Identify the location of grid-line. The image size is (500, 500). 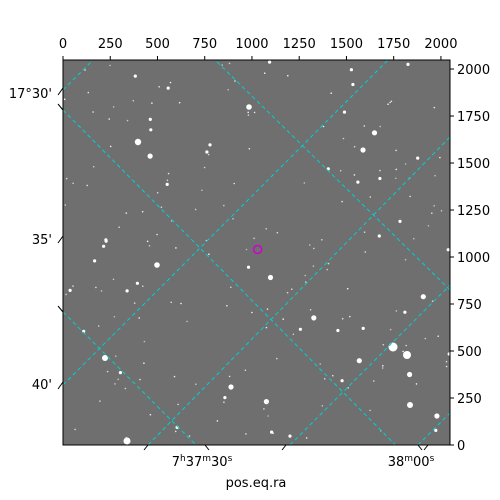
(369, 364).